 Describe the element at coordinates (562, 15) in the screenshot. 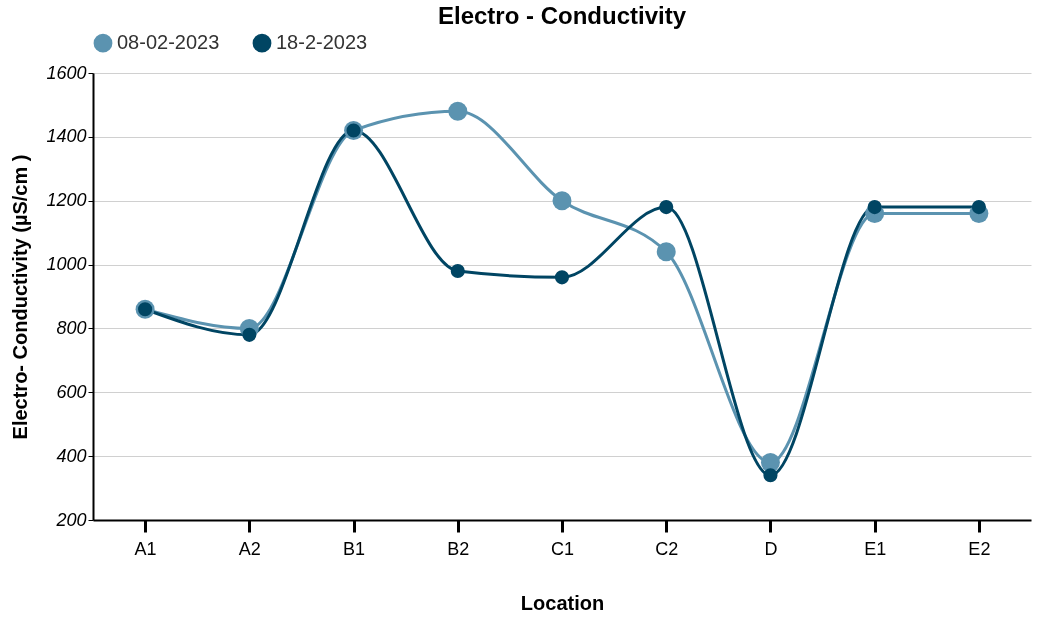

I see `chart-title: Electro - Conductivity` at that location.